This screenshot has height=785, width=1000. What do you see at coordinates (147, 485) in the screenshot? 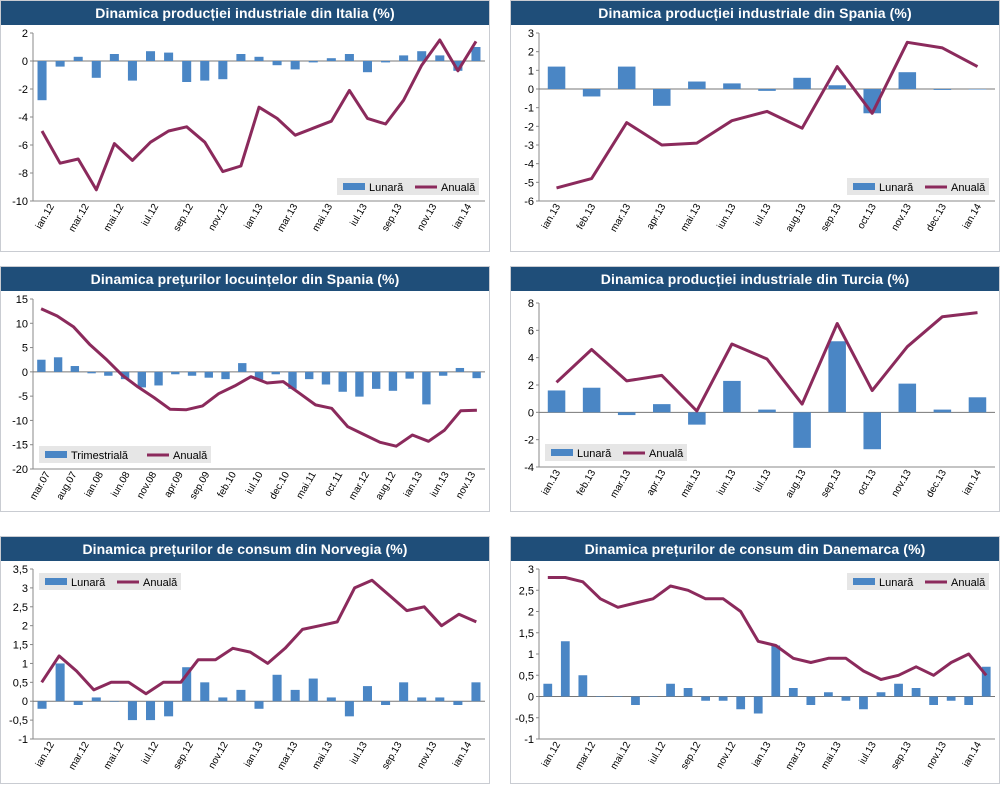
I see `x-tick-label: nov.08` at bounding box center [147, 485].